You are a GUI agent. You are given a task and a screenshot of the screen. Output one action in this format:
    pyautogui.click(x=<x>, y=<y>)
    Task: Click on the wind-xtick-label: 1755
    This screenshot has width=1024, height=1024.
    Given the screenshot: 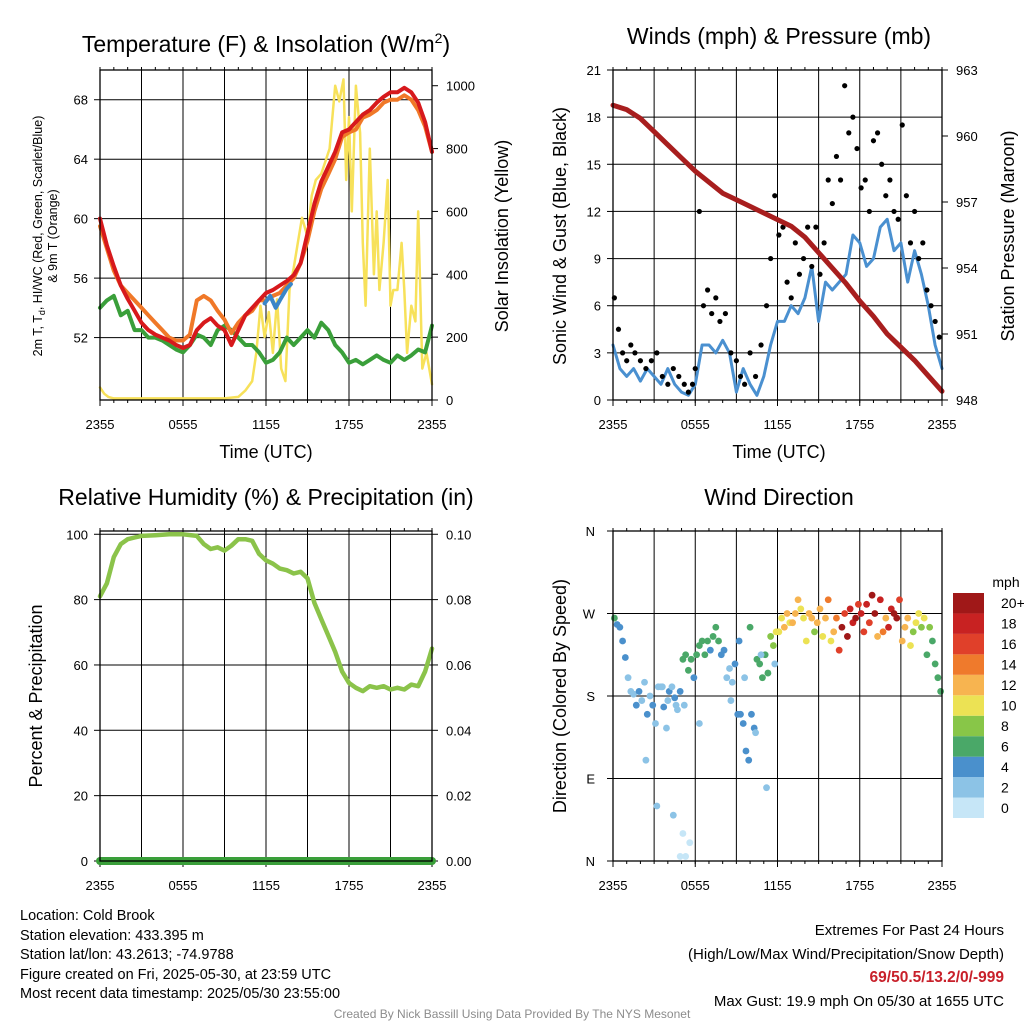 What is the action you would take?
    pyautogui.click(x=859, y=424)
    